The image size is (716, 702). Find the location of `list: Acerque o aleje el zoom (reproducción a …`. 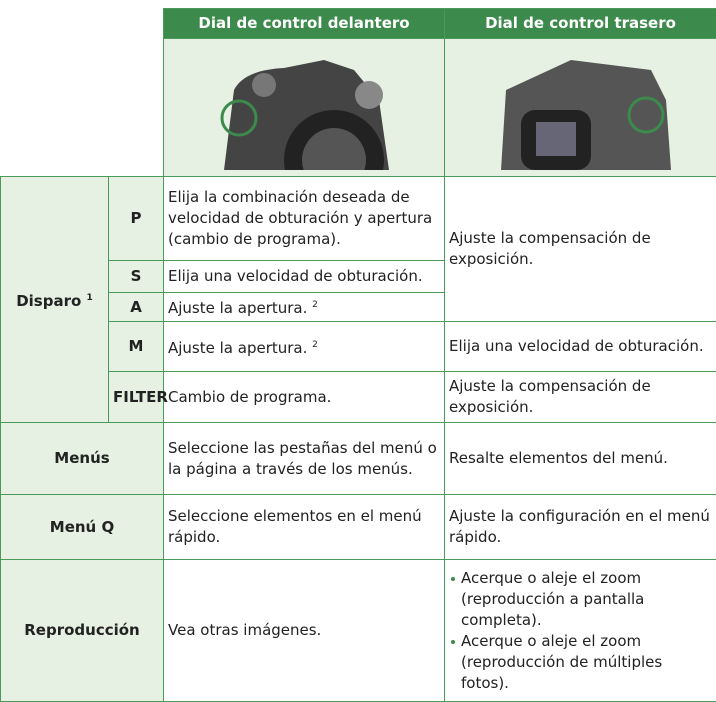

list: Acerque o aleje el zoom (reproducción a … is located at coordinates (580, 631).